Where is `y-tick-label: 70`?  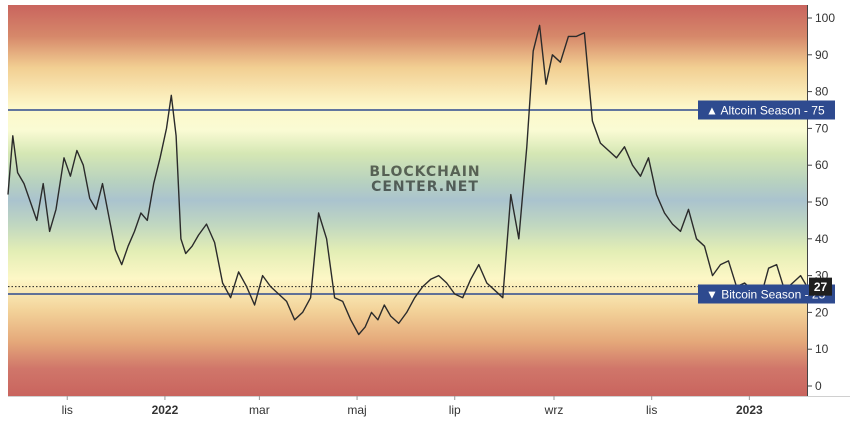
y-tick-label: 70 is located at coordinates (822, 128).